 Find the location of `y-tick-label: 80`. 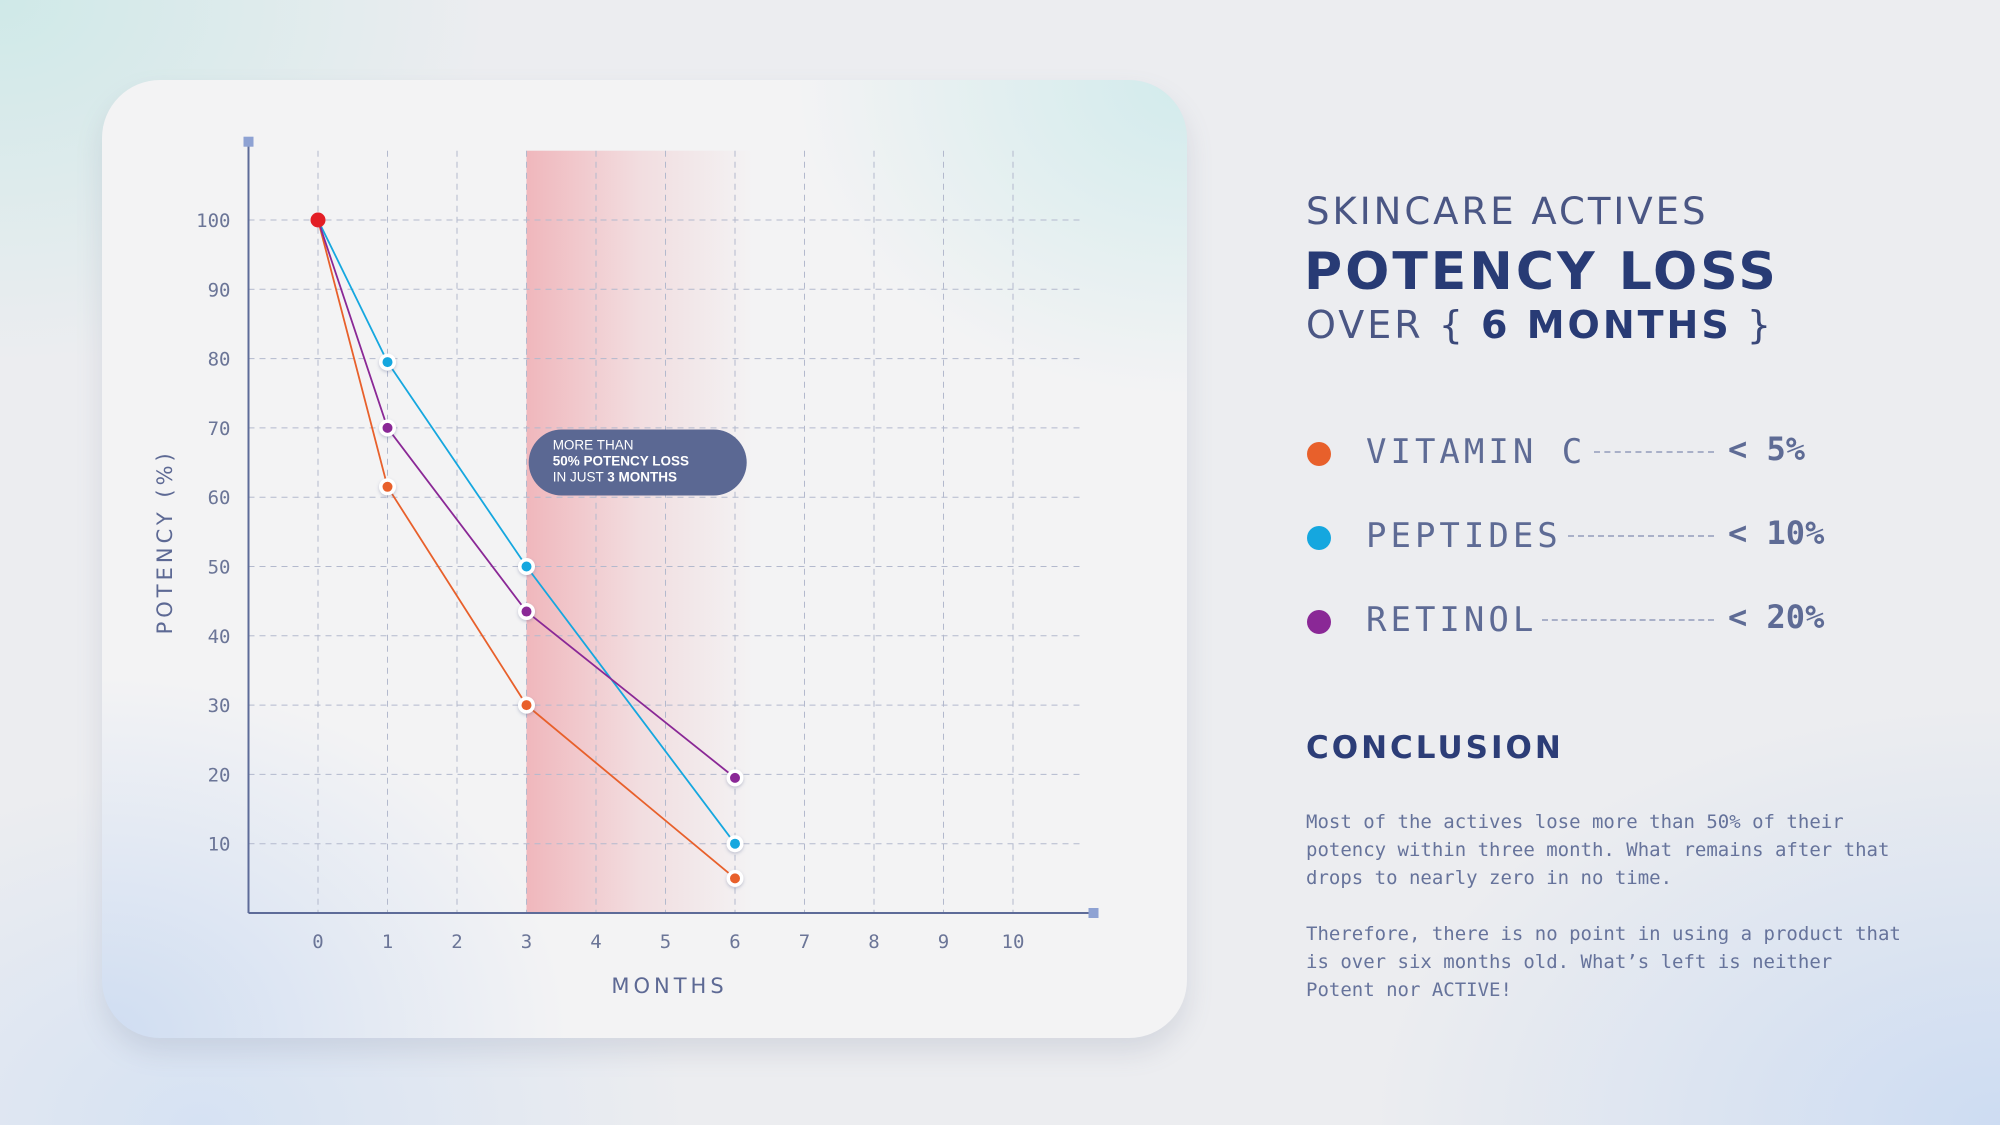

y-tick-label: 80 is located at coordinates (219, 360).